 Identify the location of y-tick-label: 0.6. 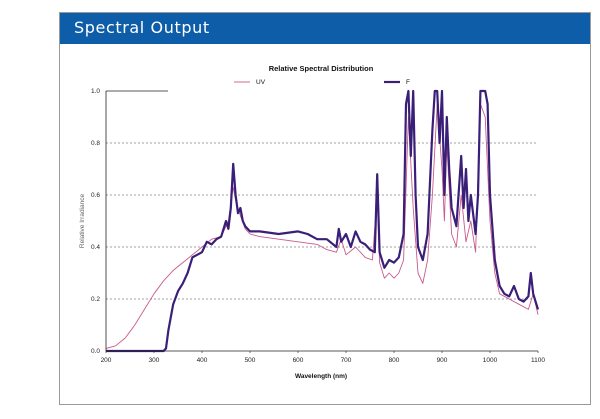
(95, 195).